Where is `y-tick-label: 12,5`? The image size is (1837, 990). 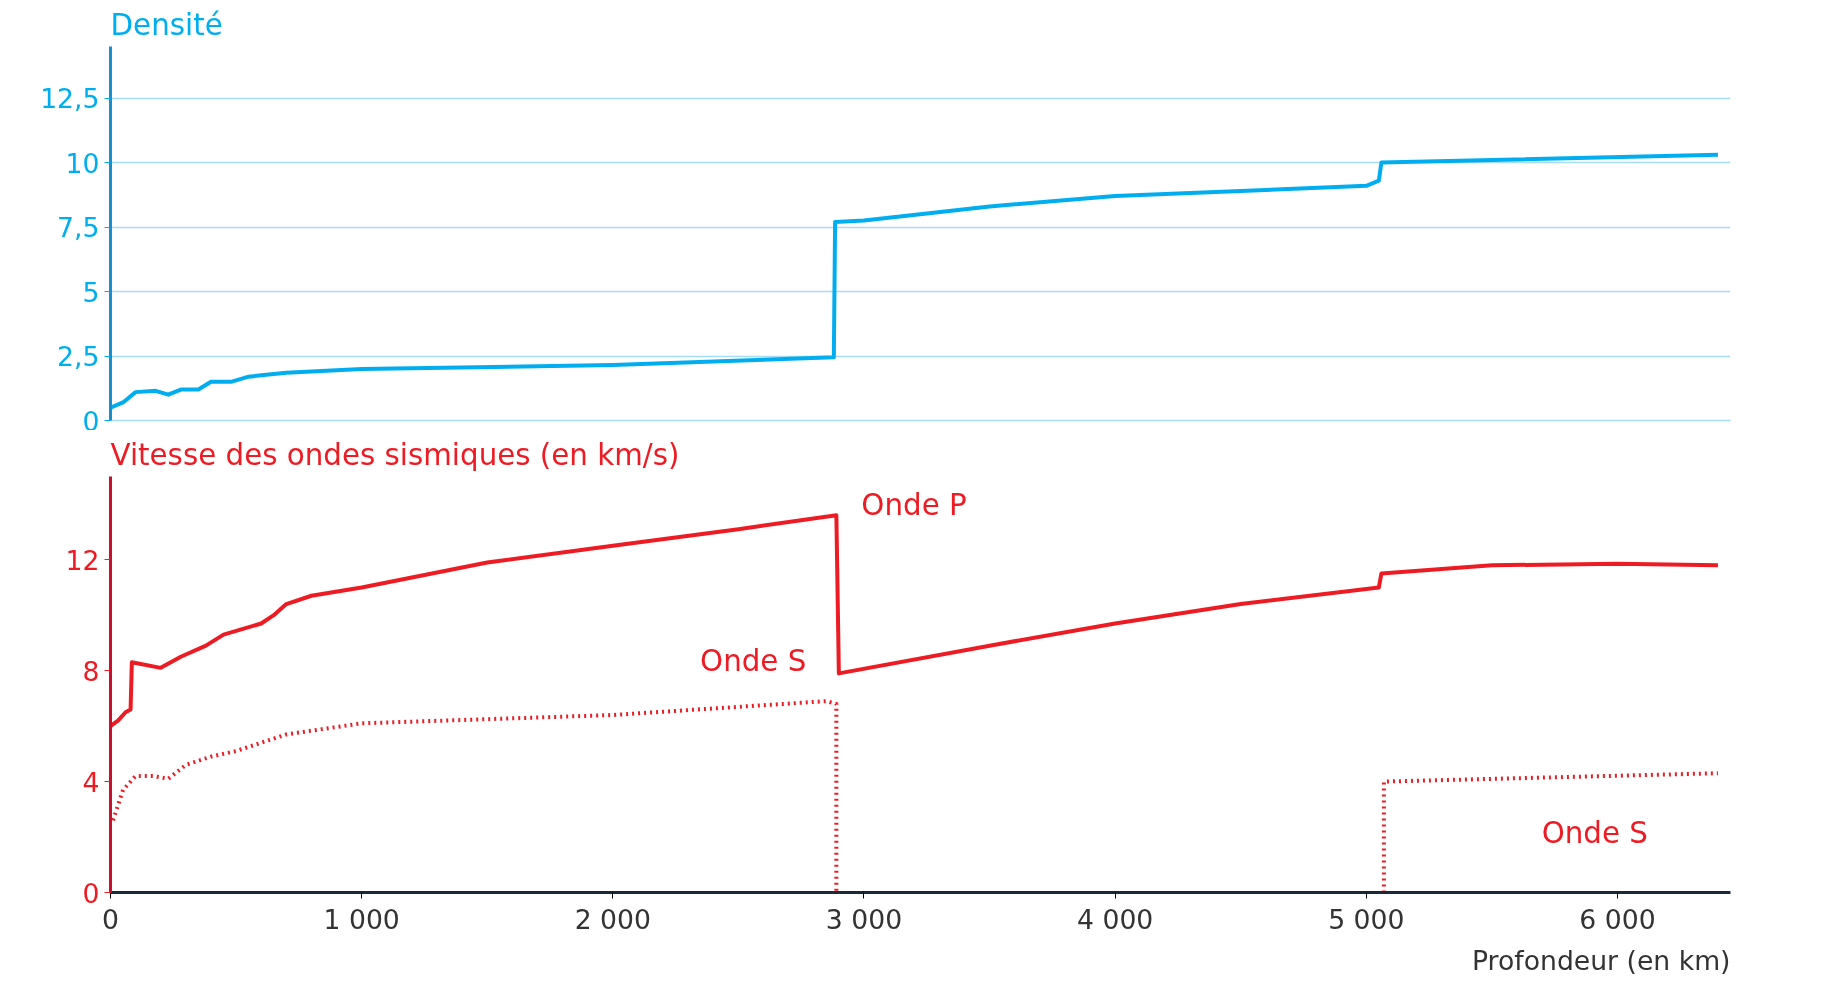 y-tick-label: 12,5 is located at coordinates (70, 99).